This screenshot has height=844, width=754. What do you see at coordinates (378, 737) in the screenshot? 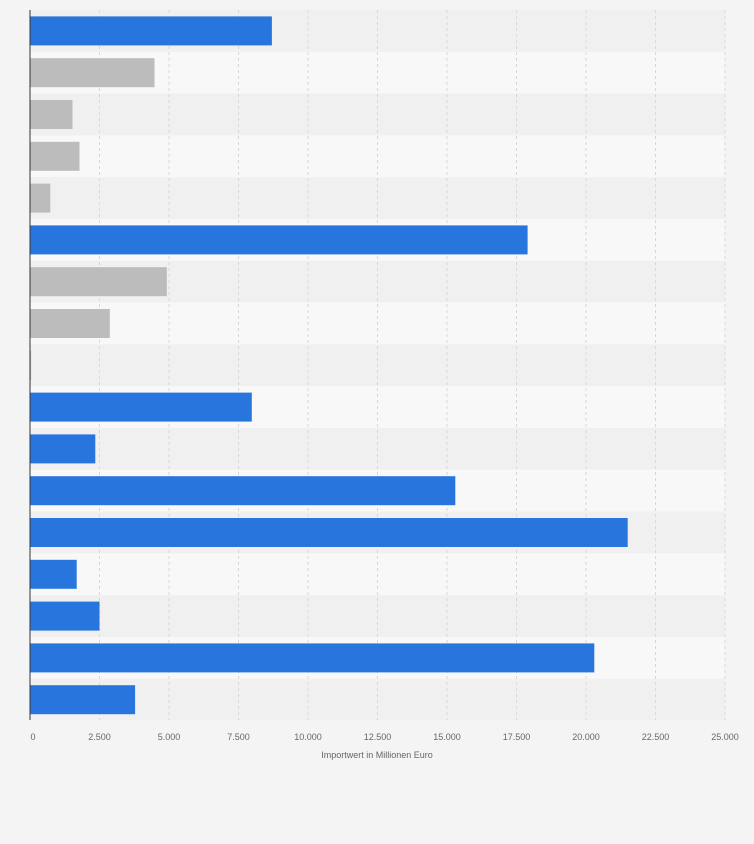
I see `x-tick-label: 12.500` at bounding box center [378, 737].